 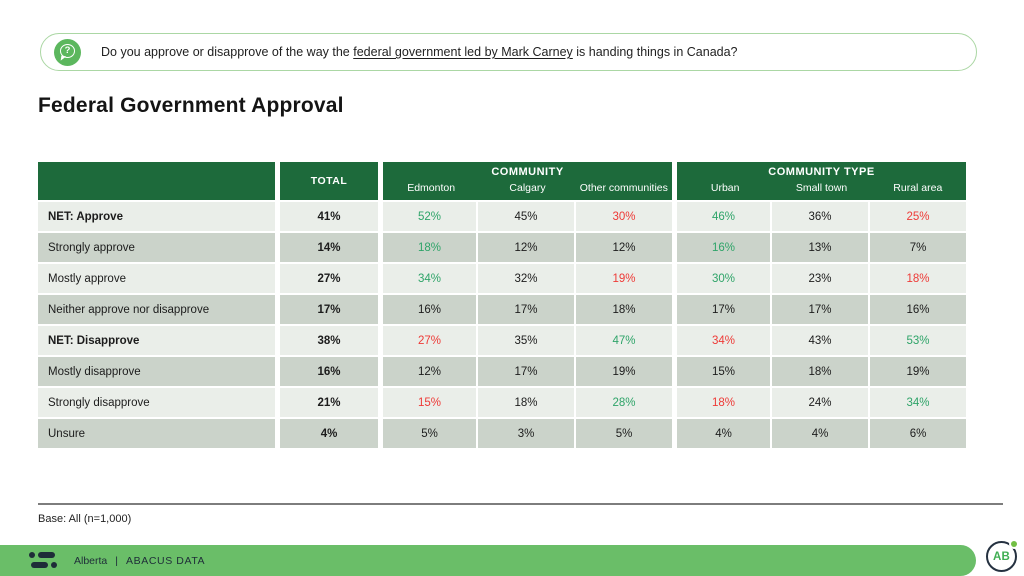 I want to click on value-cell: 43%, so click(x=819, y=340).